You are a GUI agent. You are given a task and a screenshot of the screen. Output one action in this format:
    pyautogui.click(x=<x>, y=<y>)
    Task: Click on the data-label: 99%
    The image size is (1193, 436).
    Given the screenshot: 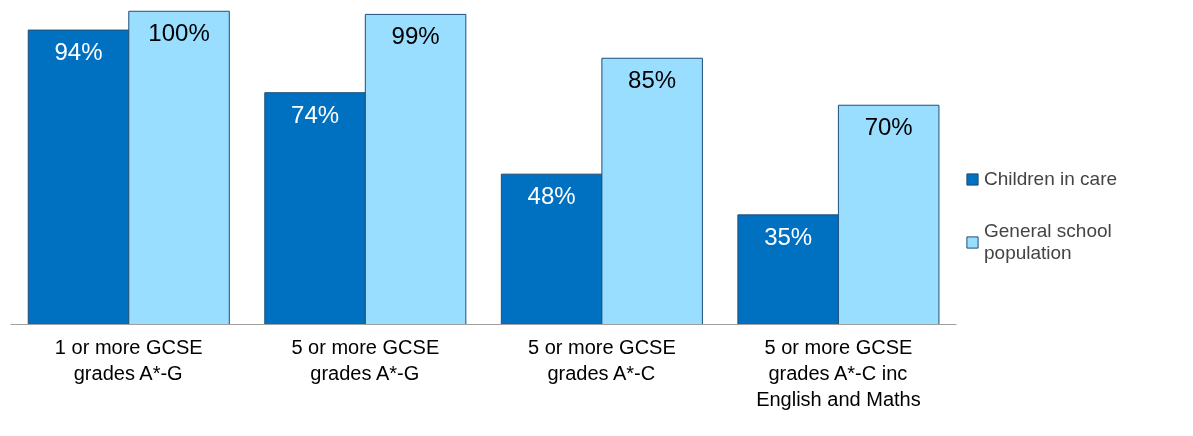 What is the action you would take?
    pyautogui.click(x=415, y=36)
    